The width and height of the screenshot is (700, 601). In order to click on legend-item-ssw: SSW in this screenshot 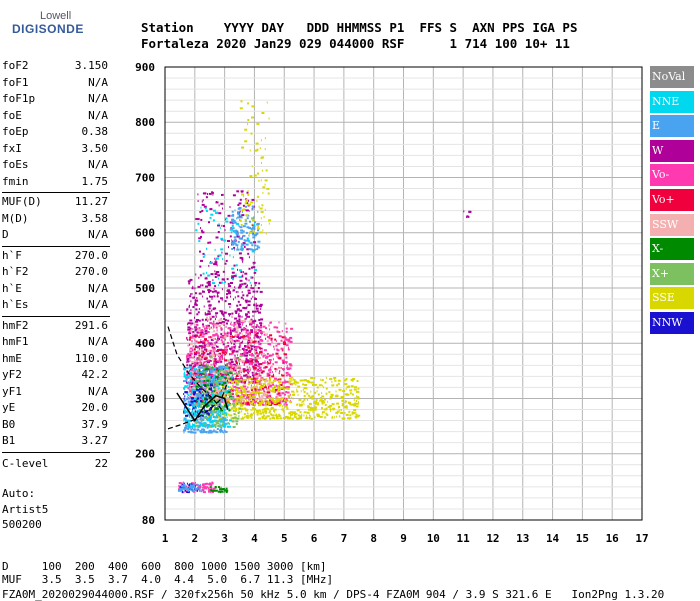, I will do `click(672, 224)`.